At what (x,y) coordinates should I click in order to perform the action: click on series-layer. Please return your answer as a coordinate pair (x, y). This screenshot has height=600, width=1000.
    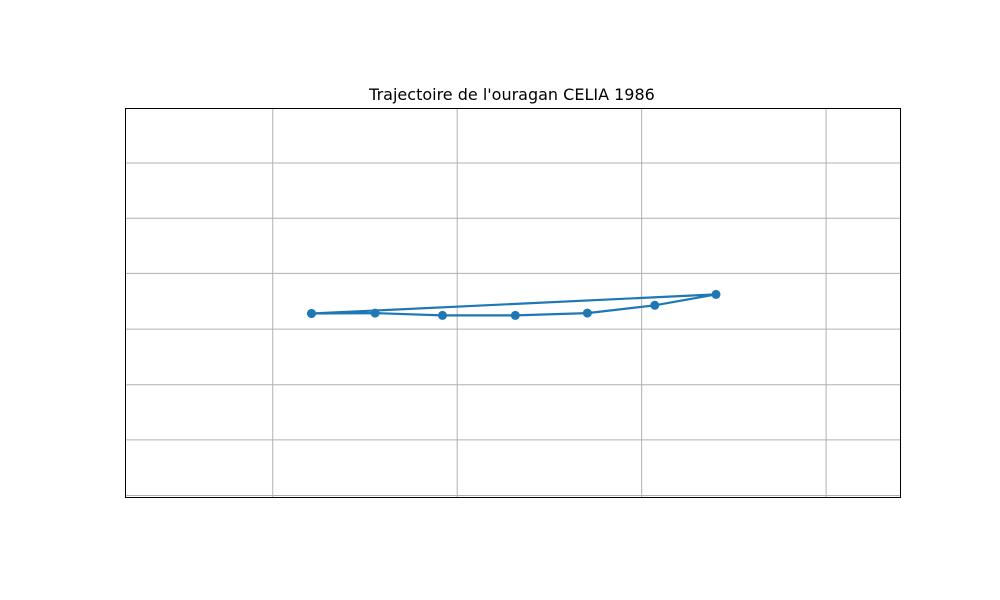
    Looking at the image, I should click on (514, 304).